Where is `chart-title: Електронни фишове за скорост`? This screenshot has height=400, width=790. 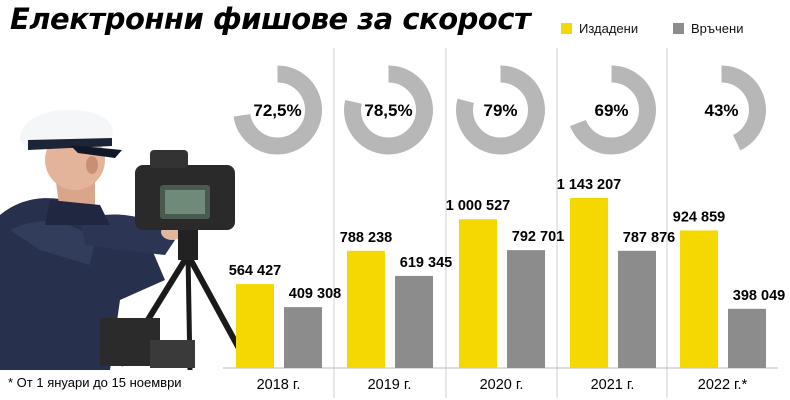 chart-title: Електронни фишове за скорост is located at coordinates (270, 19).